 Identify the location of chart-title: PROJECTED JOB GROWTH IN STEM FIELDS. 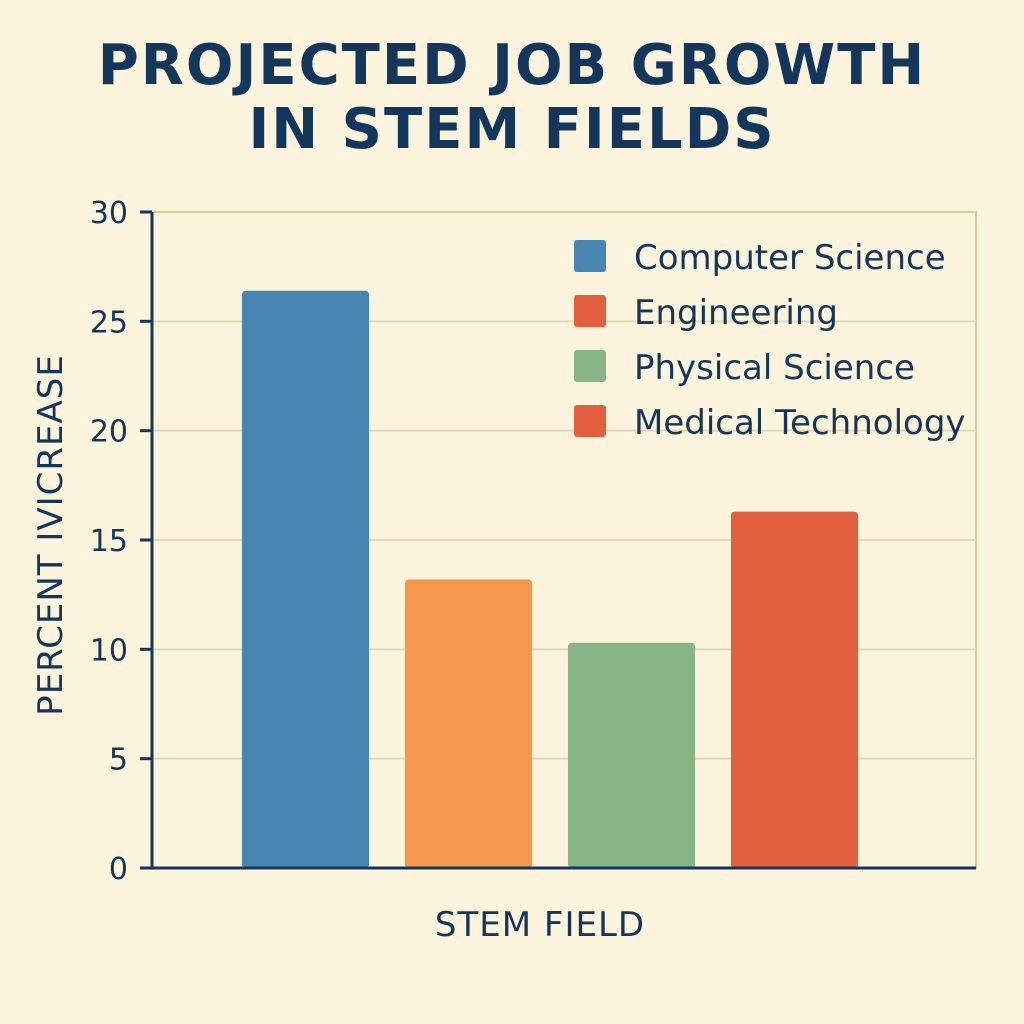
(512, 98).